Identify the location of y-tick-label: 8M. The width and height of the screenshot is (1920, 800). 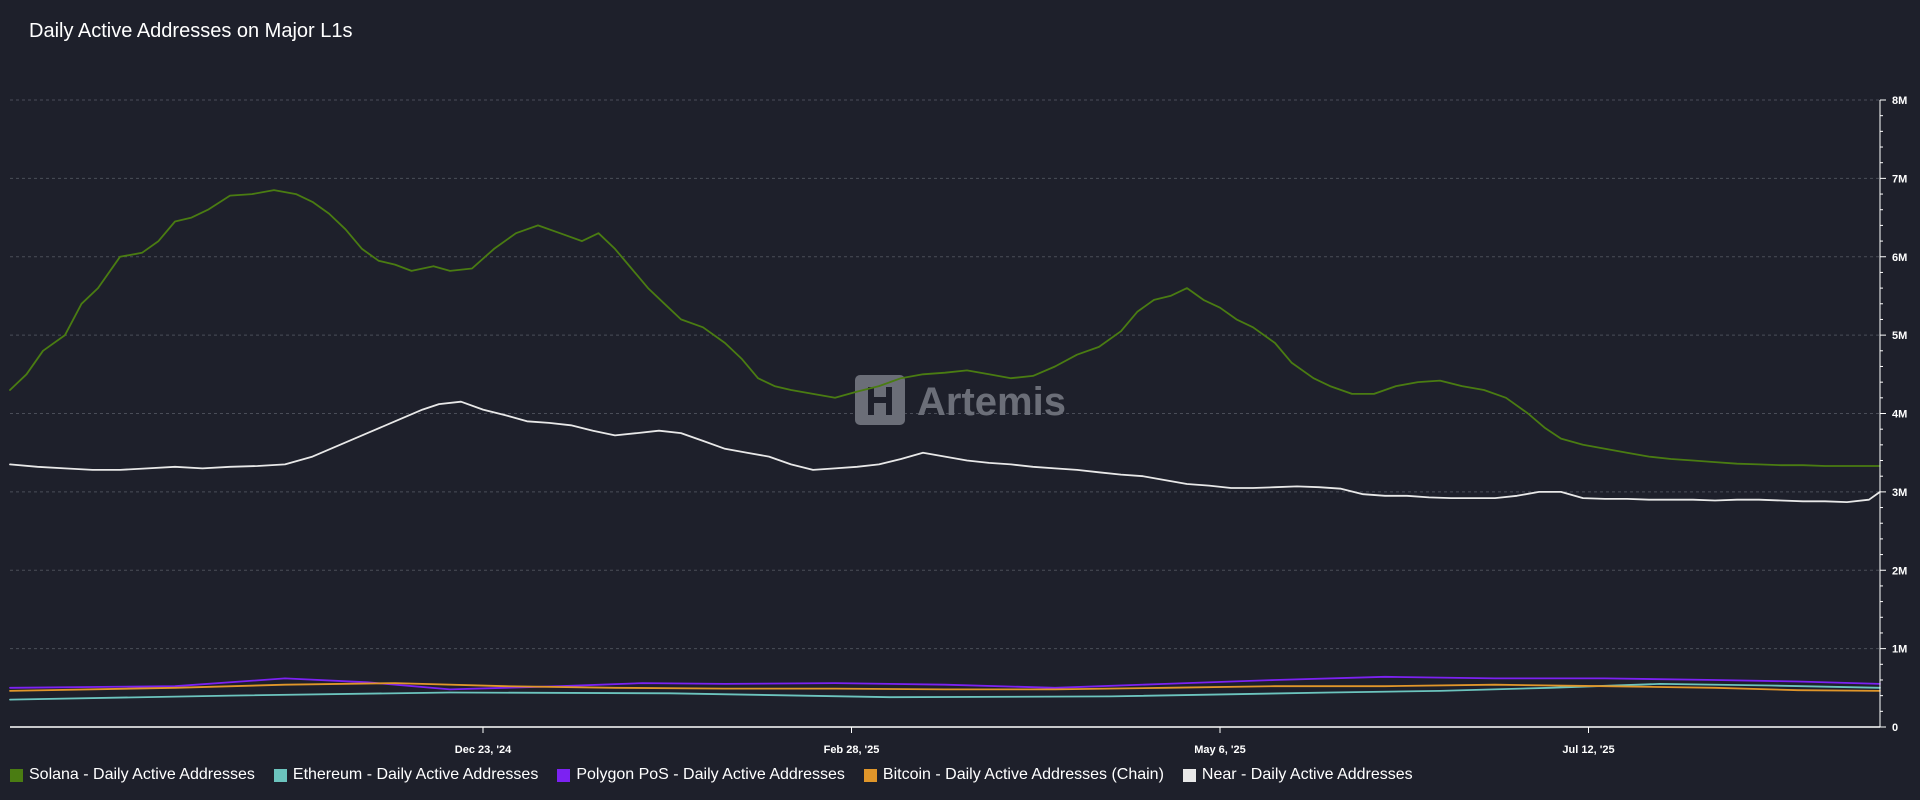
(1899, 101).